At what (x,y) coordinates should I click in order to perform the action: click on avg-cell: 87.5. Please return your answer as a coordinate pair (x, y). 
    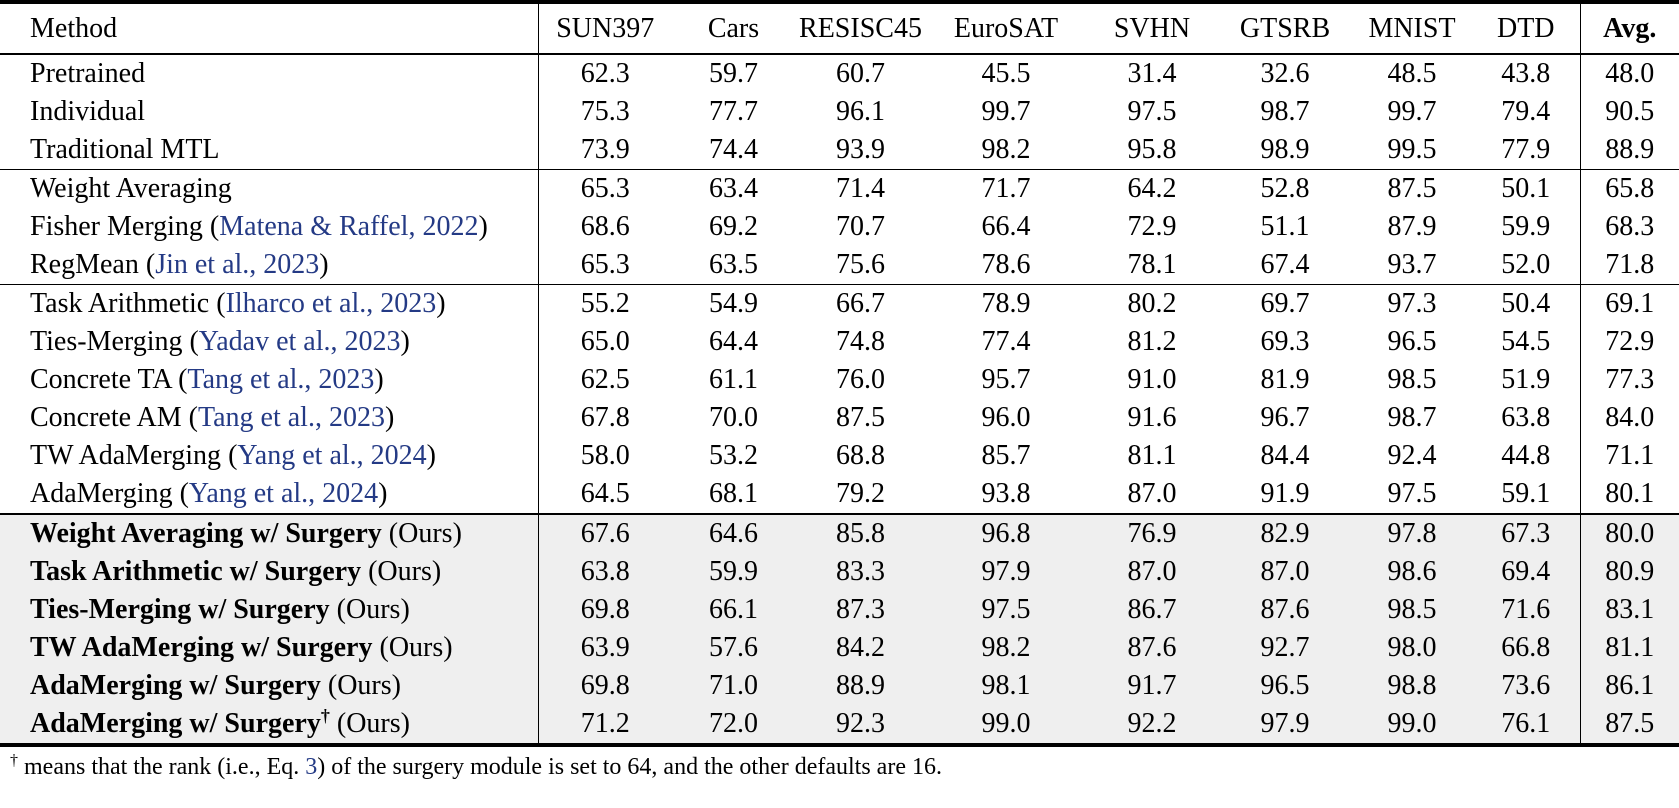
    Looking at the image, I should click on (1629, 725).